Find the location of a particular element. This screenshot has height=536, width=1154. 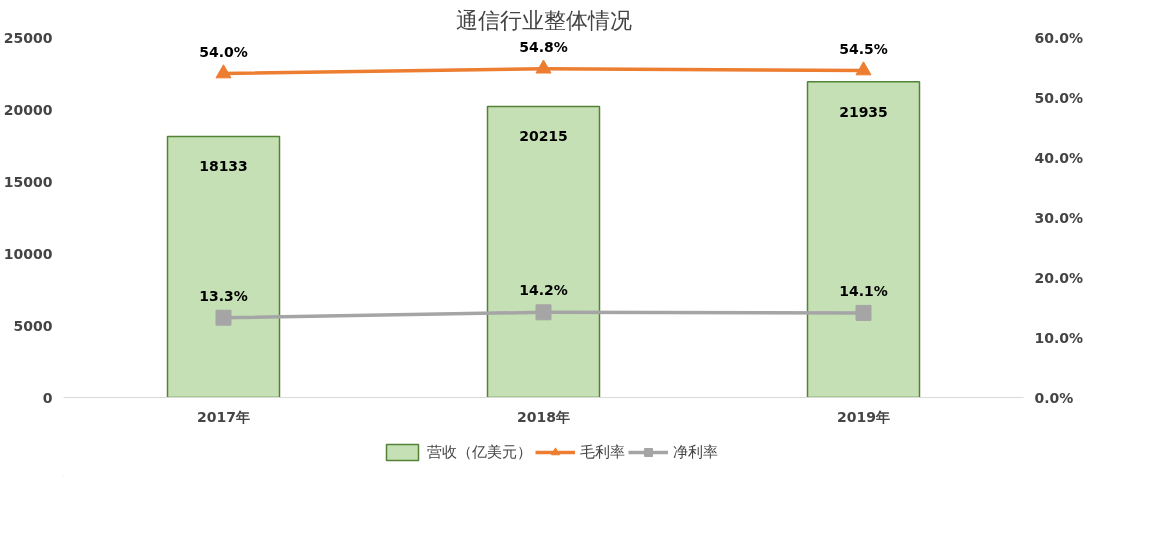

legend-label: 净利率 is located at coordinates (695, 452).